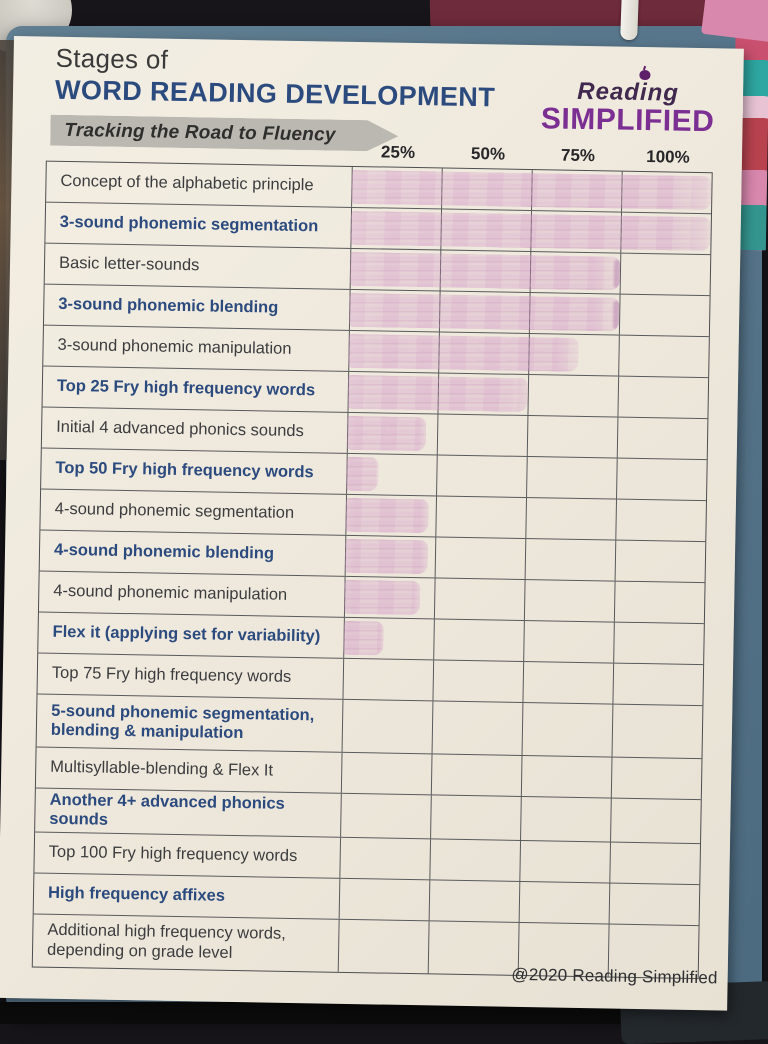 Image resolution: width=768 pixels, height=1044 pixels. What do you see at coordinates (168, 306) in the screenshot?
I see `skill-label: 3-sound phonemic blending` at bounding box center [168, 306].